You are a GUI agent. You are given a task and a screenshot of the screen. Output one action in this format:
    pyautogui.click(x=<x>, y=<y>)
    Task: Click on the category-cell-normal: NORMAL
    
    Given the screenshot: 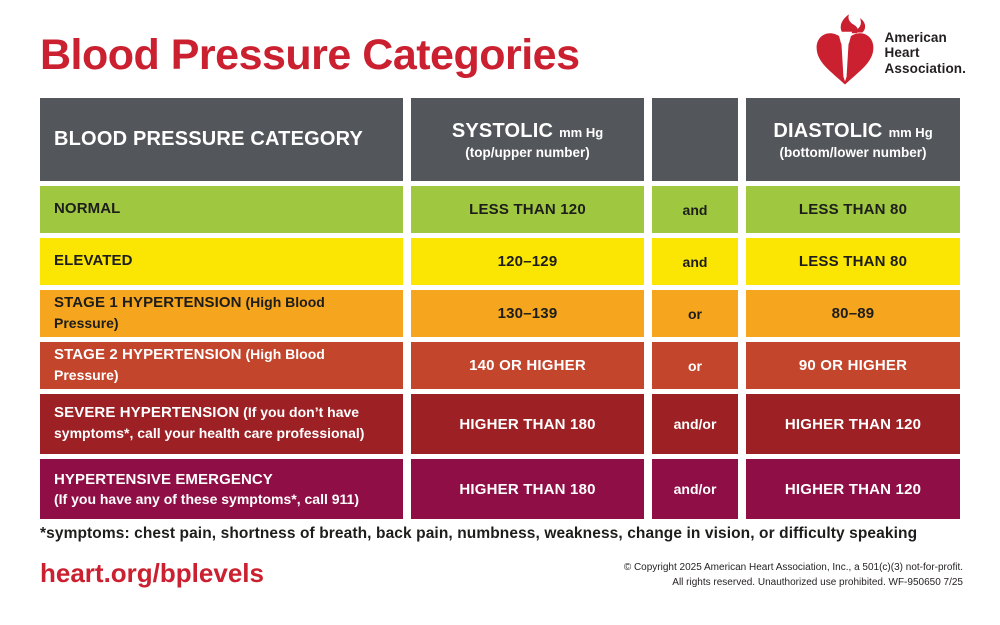 What is the action you would take?
    pyautogui.click(x=221, y=209)
    